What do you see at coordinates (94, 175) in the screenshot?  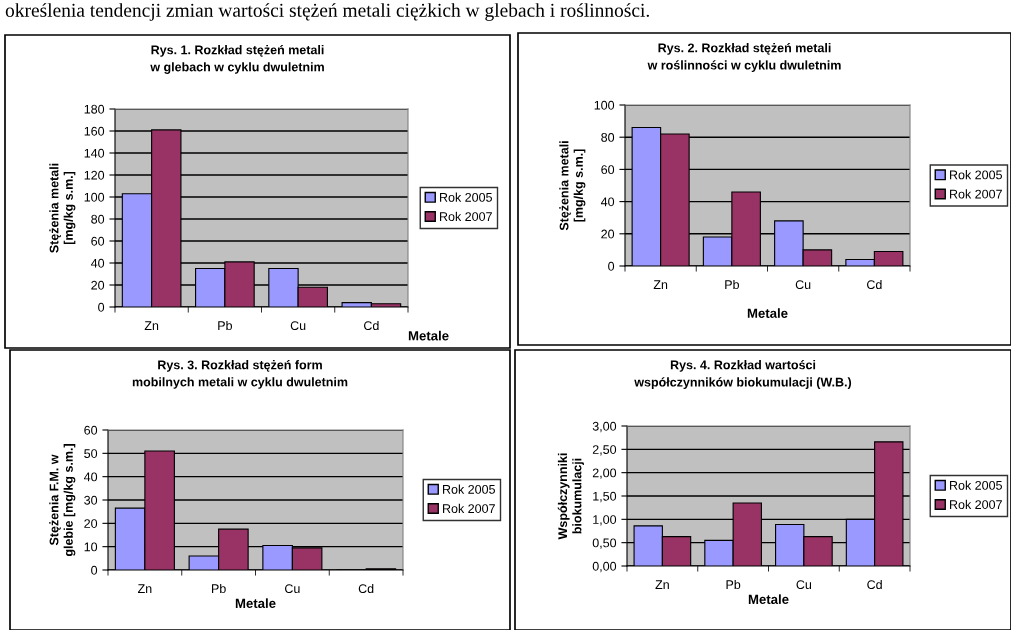 I see `y-tick-label: 120` at bounding box center [94, 175].